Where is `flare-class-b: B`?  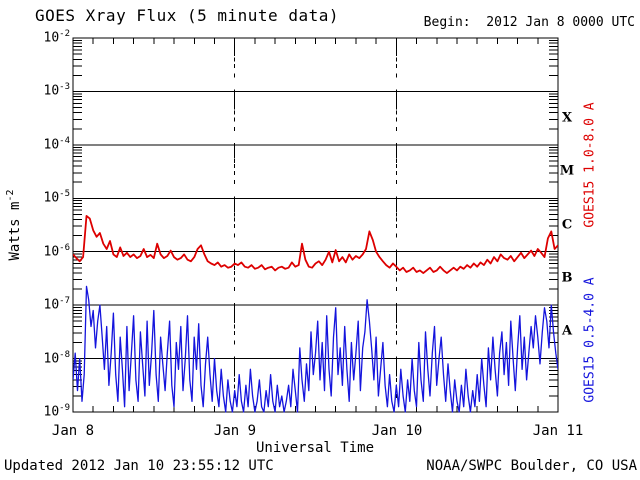
flare-class-b: B is located at coordinates (567, 278).